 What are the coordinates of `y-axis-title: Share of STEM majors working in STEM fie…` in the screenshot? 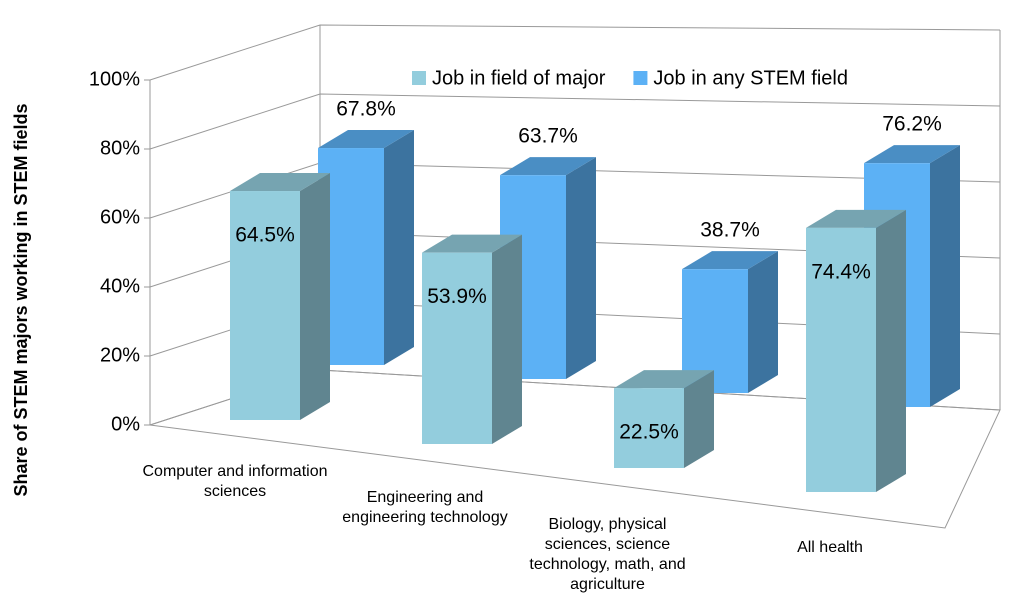 It's located at (21, 299).